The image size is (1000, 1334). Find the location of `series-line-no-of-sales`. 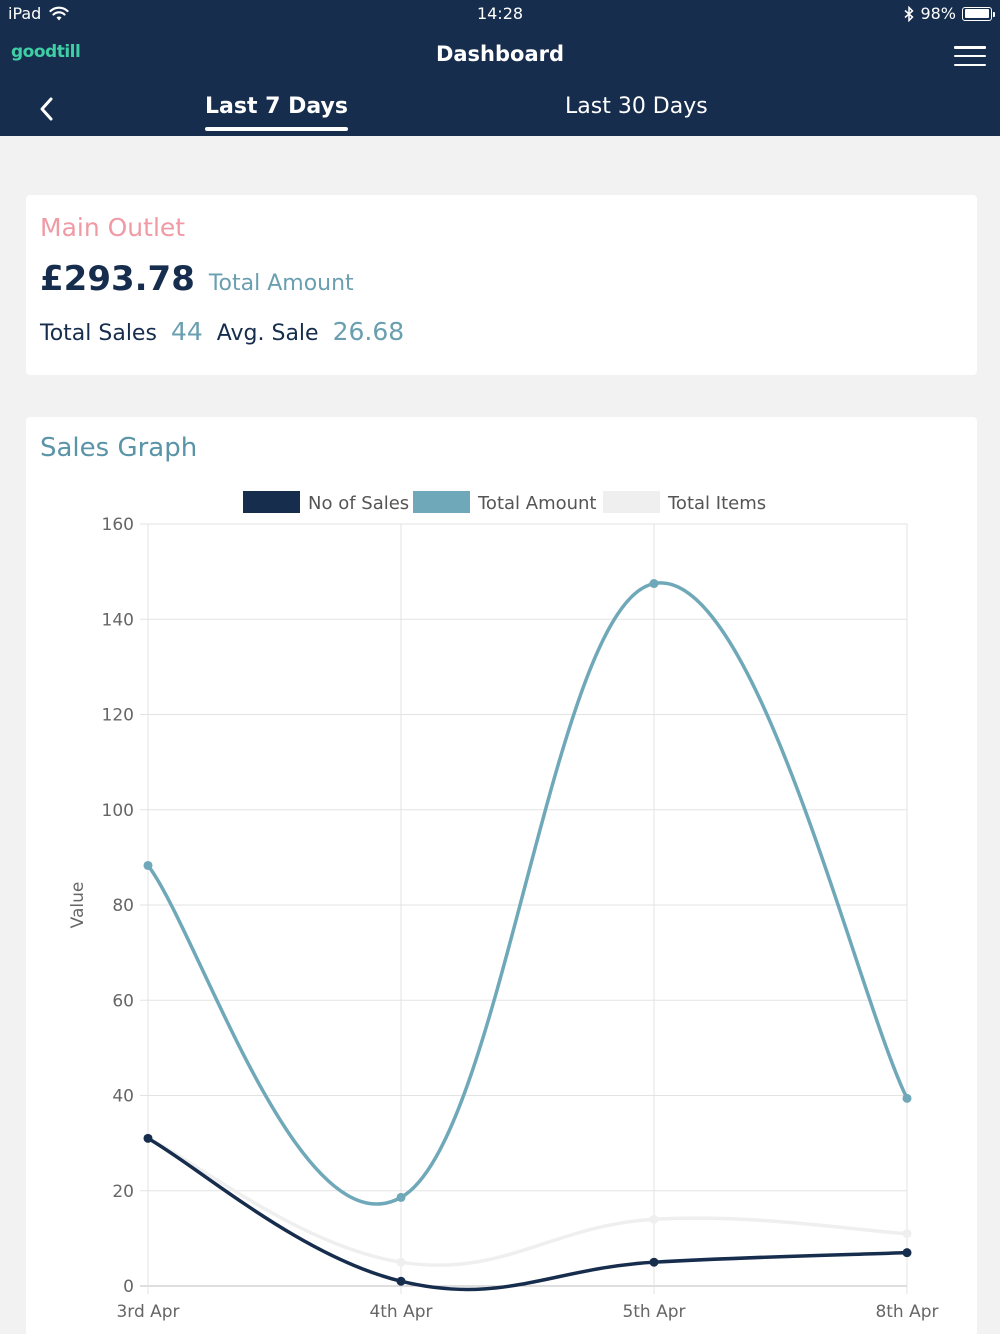

series-line-no-of-sales is located at coordinates (527, 1214).